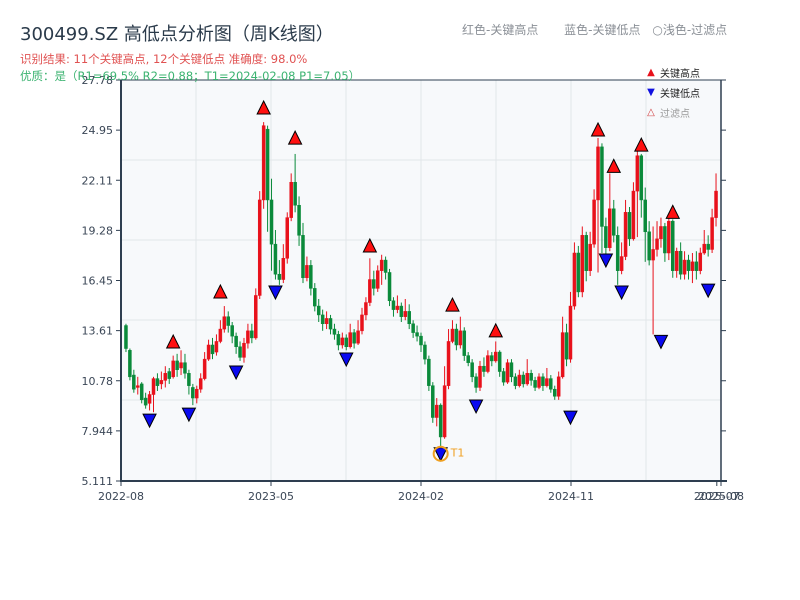 This screenshot has width=800, height=600. What do you see at coordinates (672, 92) in the screenshot?
I see `legend-item-key-low: ▼ 关键低点` at bounding box center [672, 92].